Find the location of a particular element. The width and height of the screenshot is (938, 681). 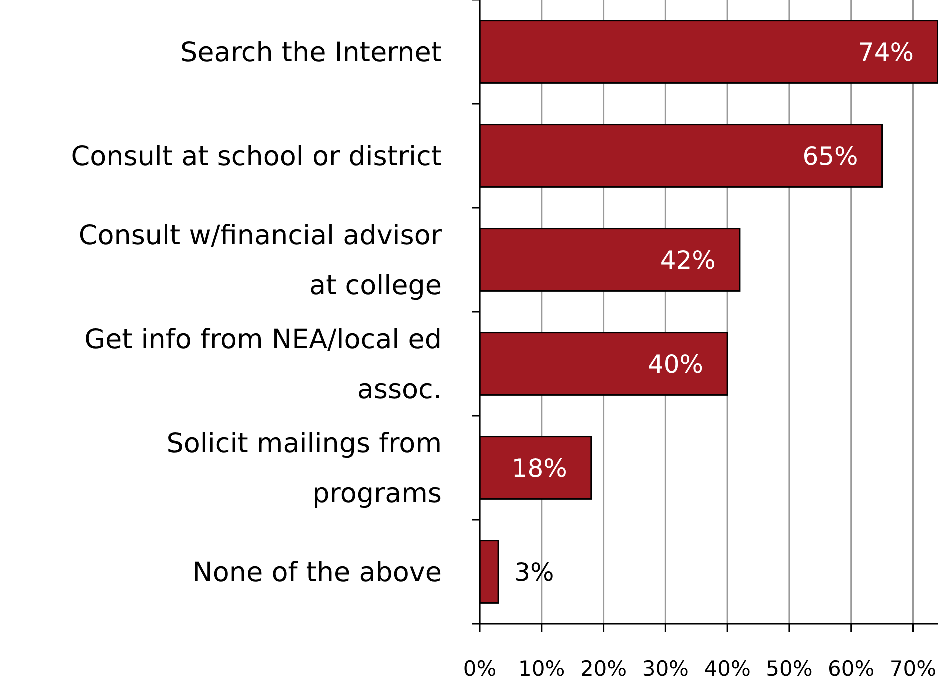

data-label: 3% is located at coordinates (534, 572).